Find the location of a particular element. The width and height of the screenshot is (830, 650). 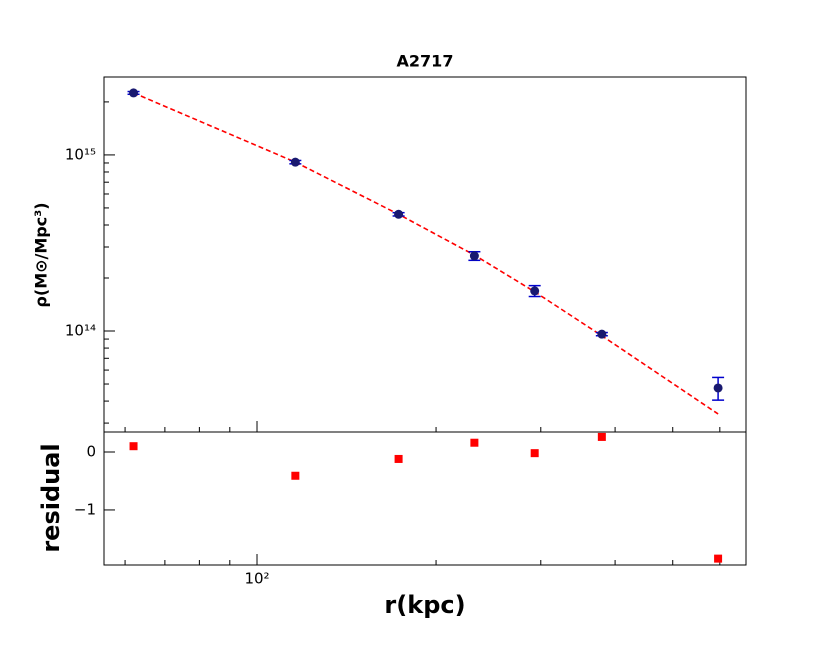

y-tick-label: −1 is located at coordinates (85, 509).